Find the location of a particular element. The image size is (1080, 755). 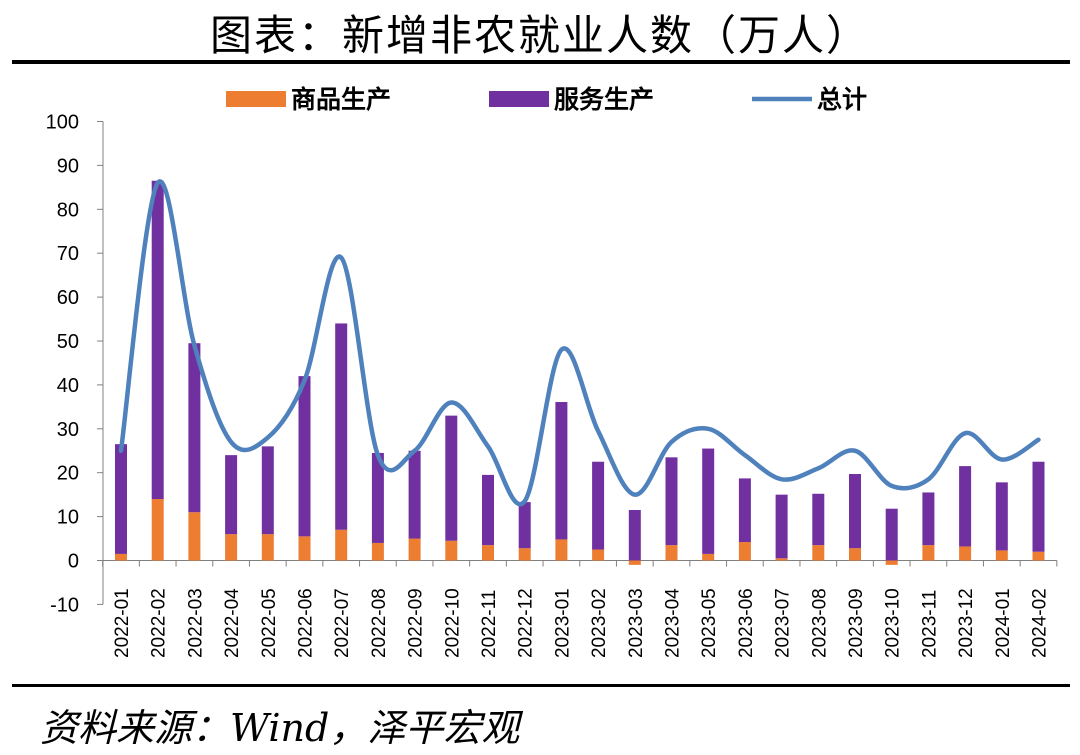

x-tick-label: 2023-08 is located at coordinates (819, 623).